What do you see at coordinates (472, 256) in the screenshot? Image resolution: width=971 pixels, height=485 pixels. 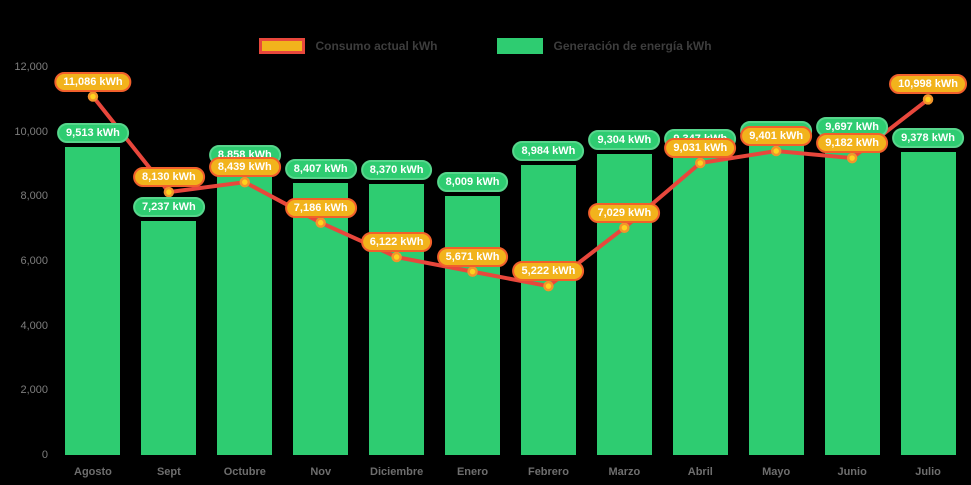 I see `consumo-value-badge: 5,671 kWh` at bounding box center [472, 256].